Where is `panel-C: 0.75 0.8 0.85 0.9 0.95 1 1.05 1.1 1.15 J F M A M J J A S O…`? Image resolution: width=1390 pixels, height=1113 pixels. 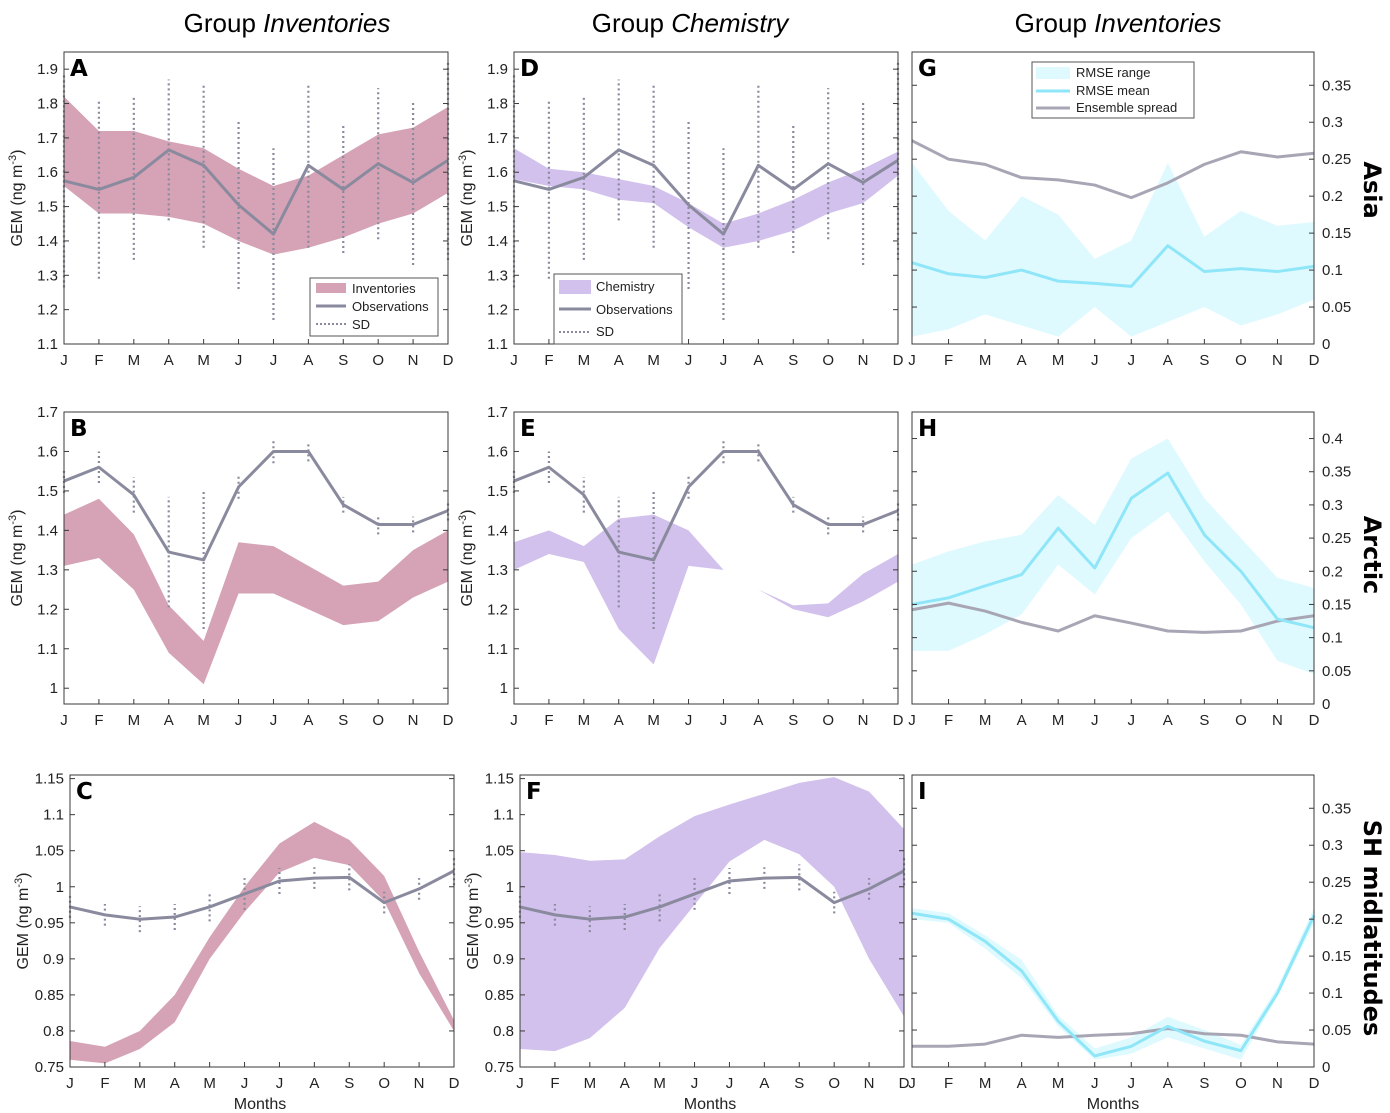
panel-C: 0.75 0.8 0.85 0.9 0.95 1 1.05 1.1 1.15 J F M A M J J A S O… is located at coordinates (236, 931).